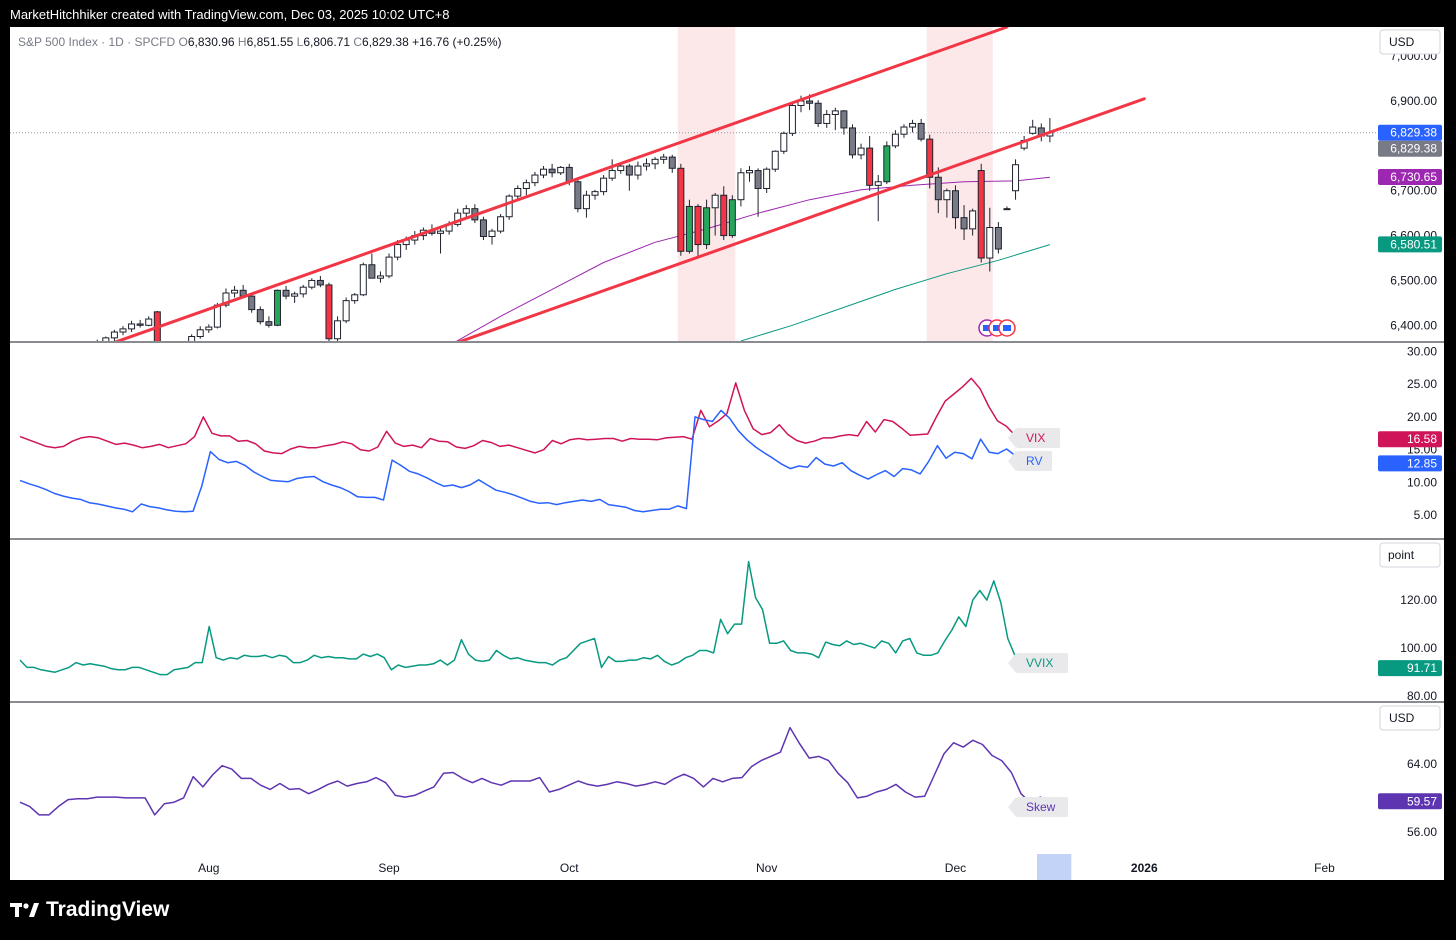  What do you see at coordinates (108, 909) in the screenshot?
I see `footer-brand-text: TradingView` at bounding box center [108, 909].